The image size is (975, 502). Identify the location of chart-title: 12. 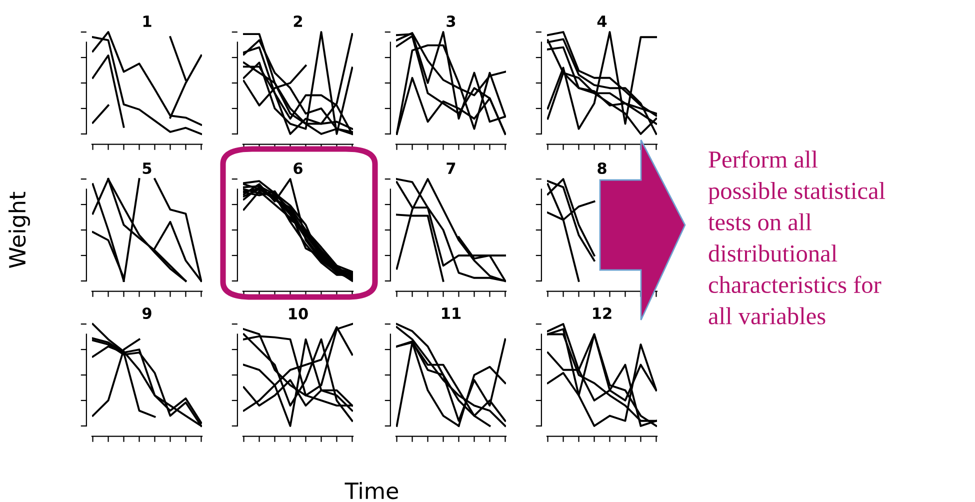
(602, 313).